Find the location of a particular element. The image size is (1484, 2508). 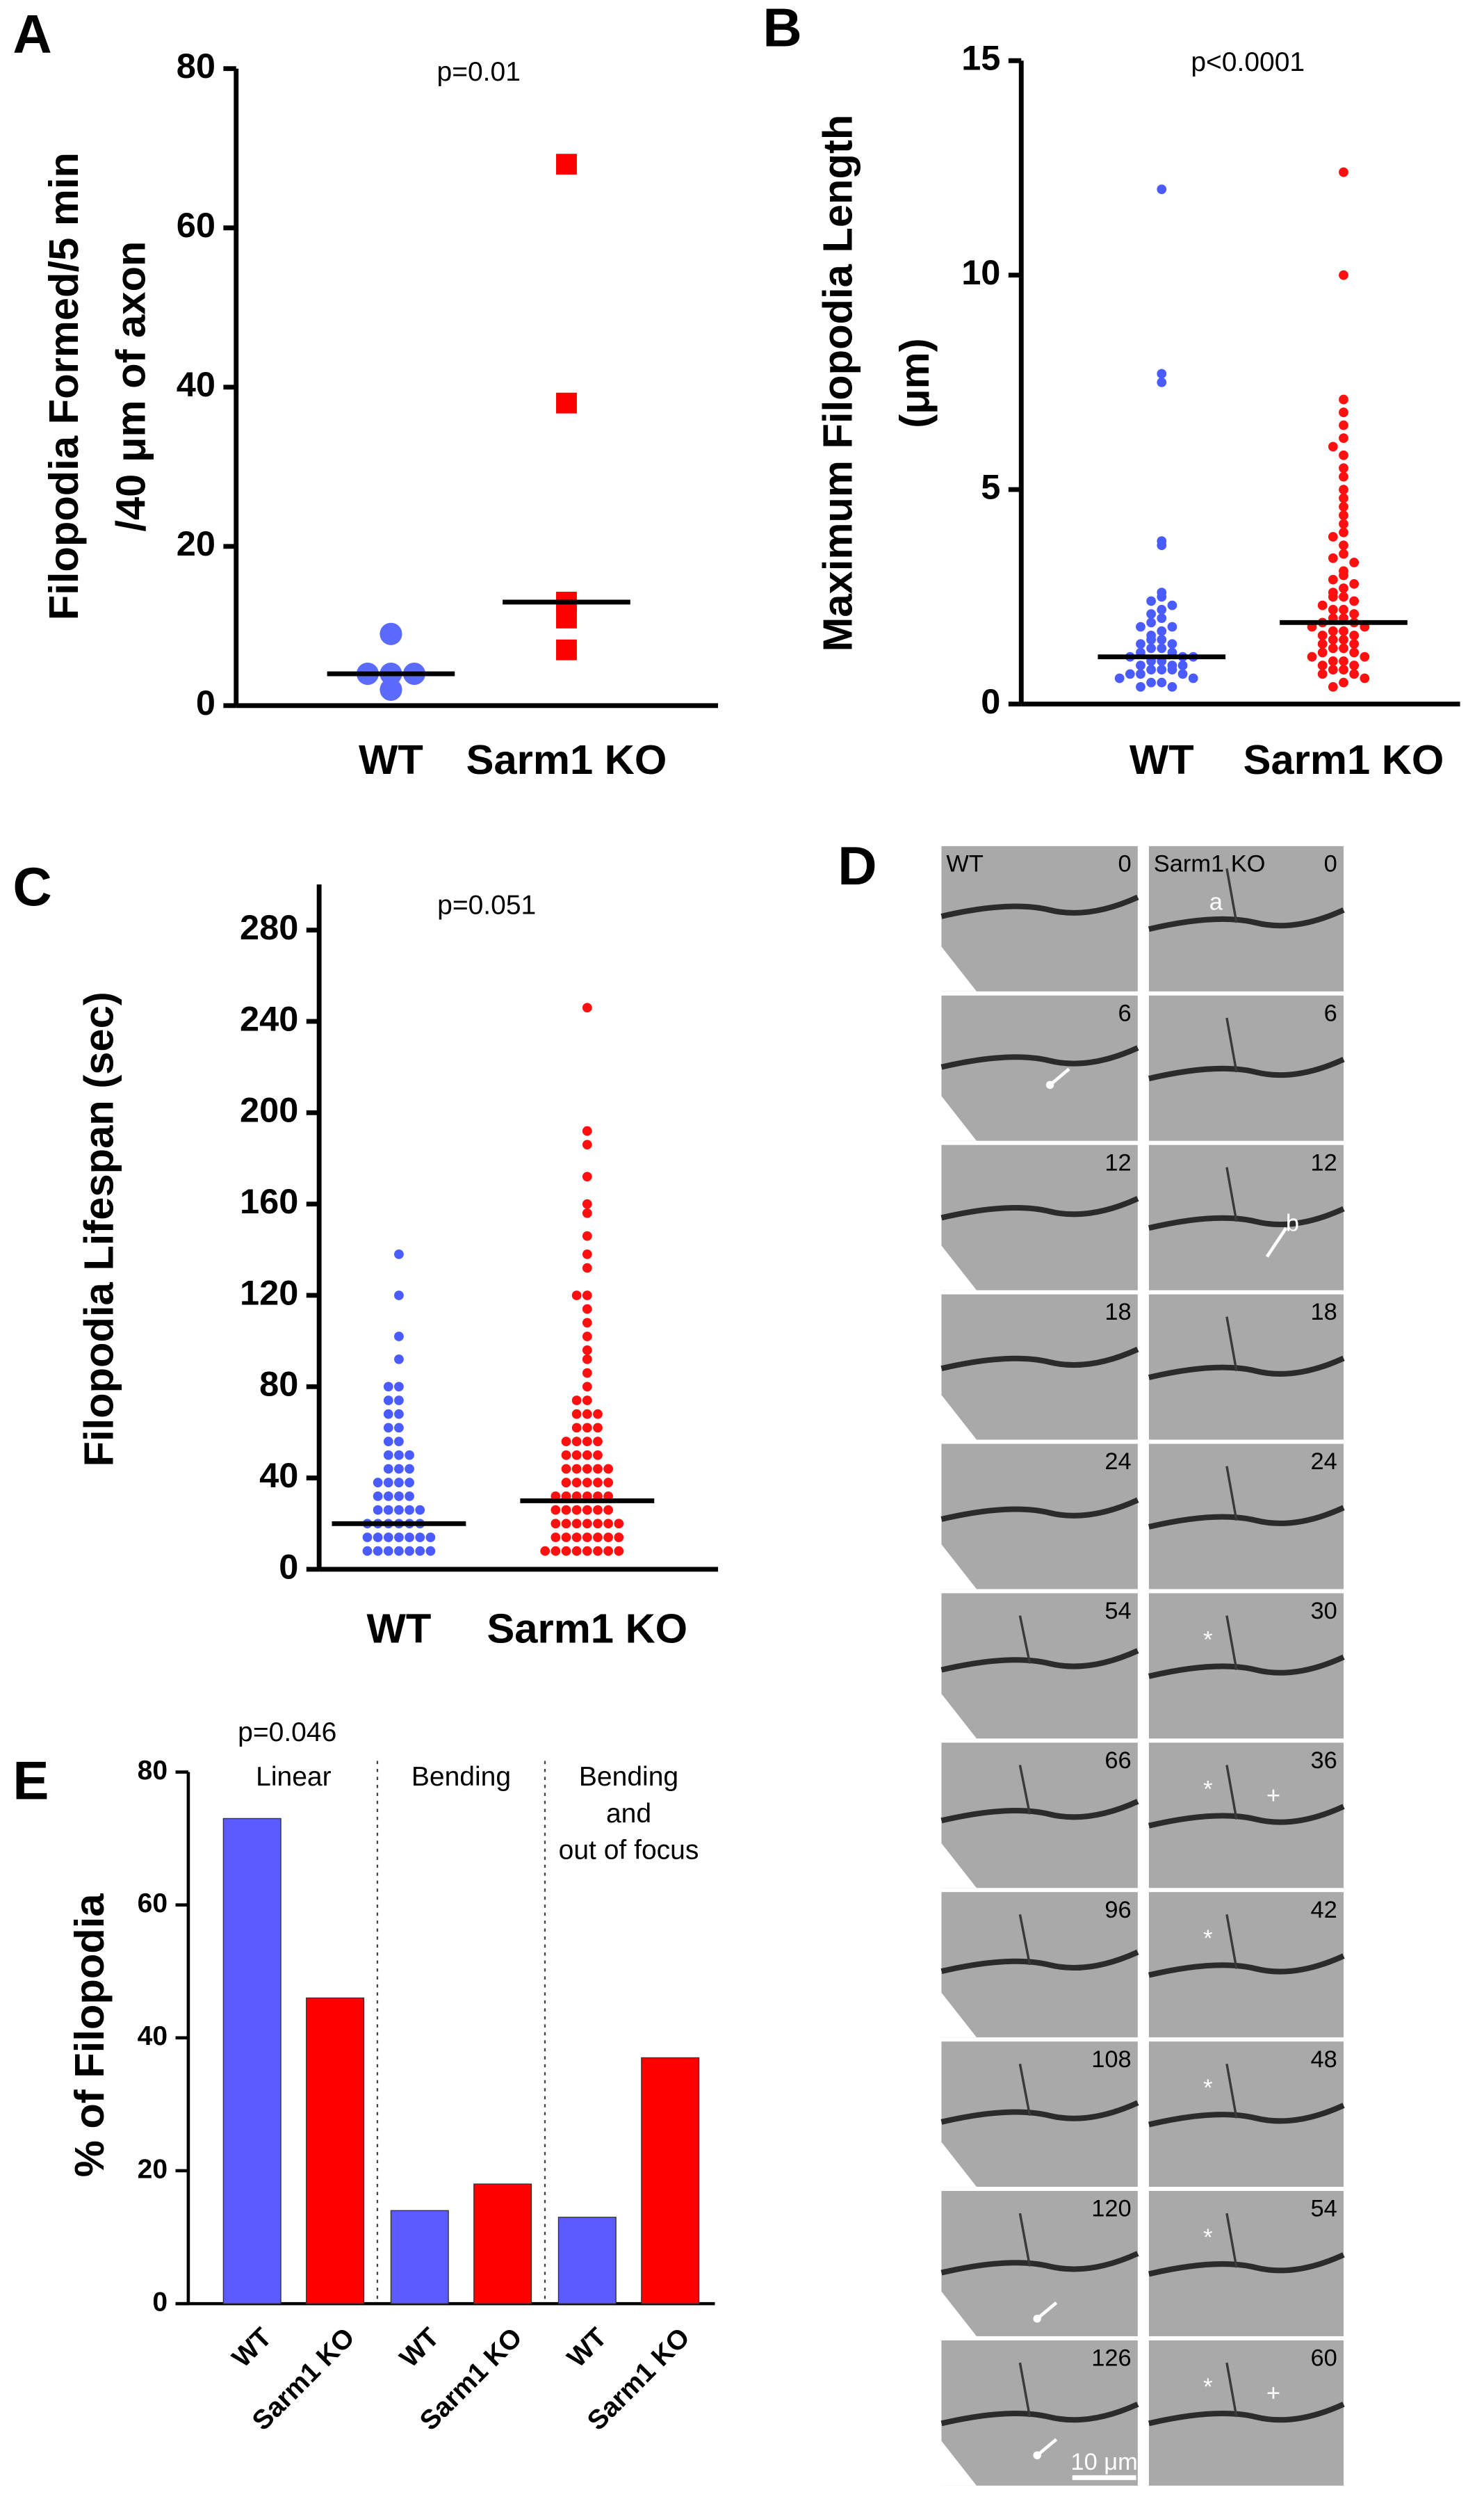

p-value: p=0.046 is located at coordinates (287, 1732).